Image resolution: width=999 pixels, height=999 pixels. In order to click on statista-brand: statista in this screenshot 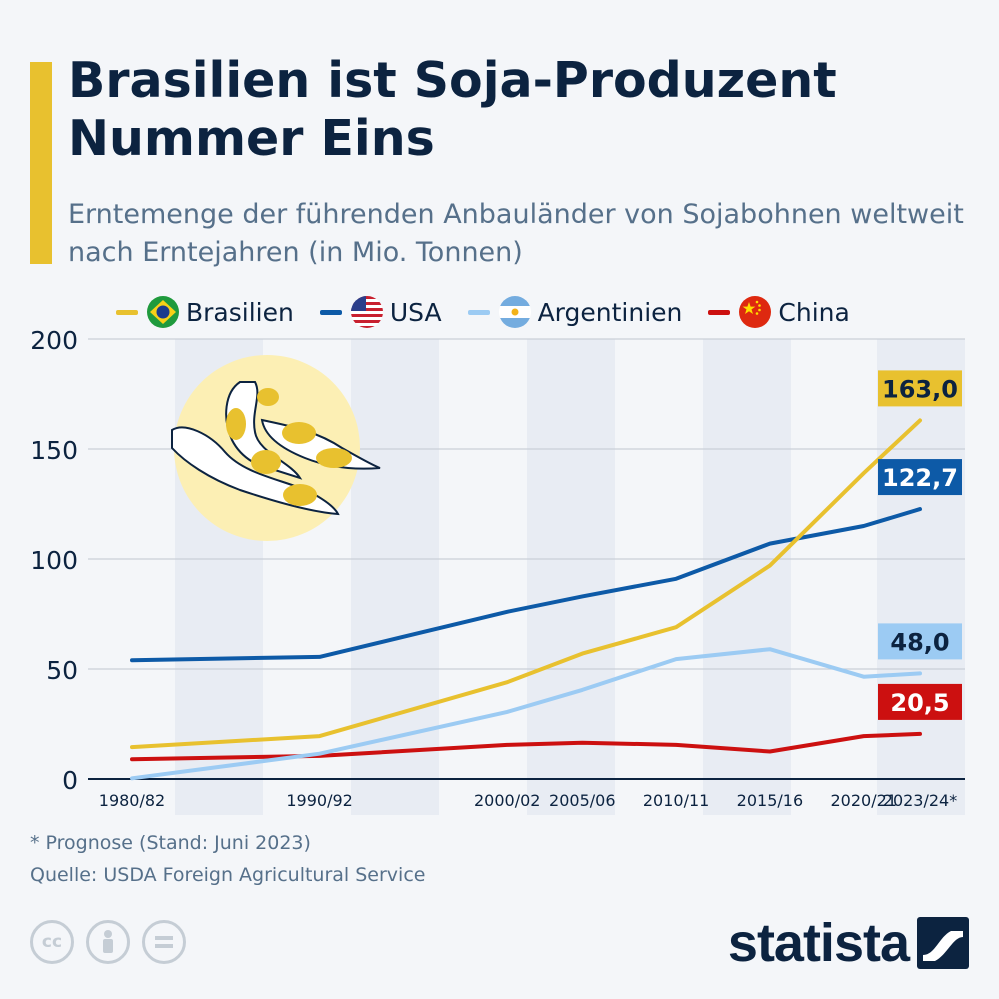, I will do `click(848, 943)`.